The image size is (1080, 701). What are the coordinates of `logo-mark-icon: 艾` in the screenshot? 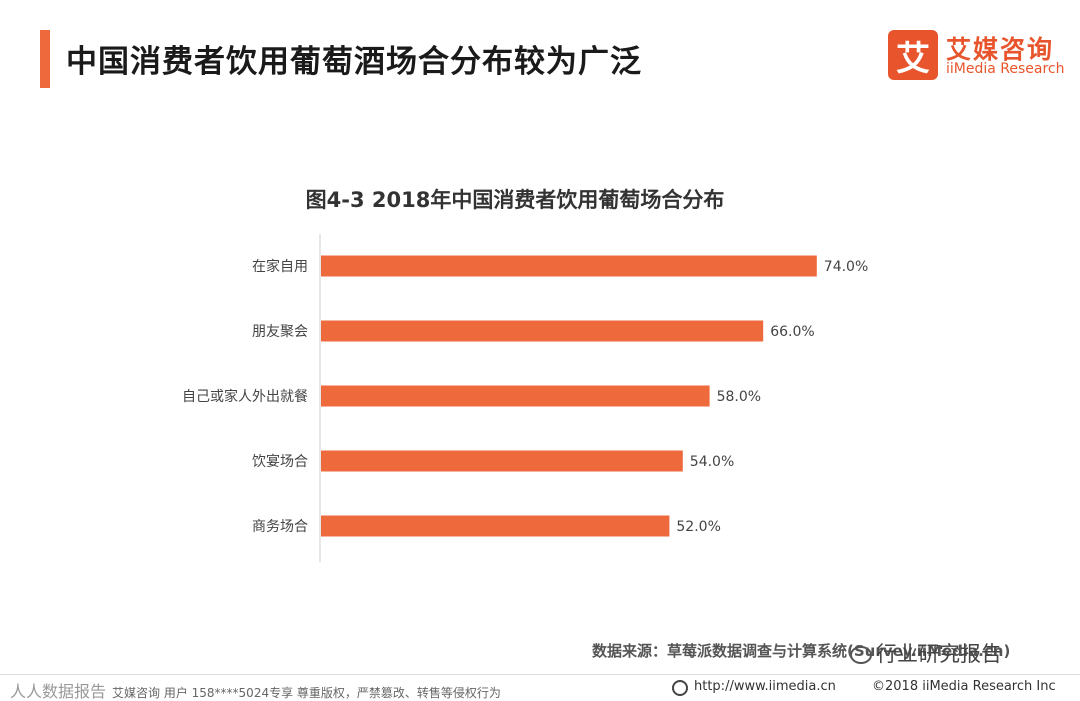 It's located at (913, 55).